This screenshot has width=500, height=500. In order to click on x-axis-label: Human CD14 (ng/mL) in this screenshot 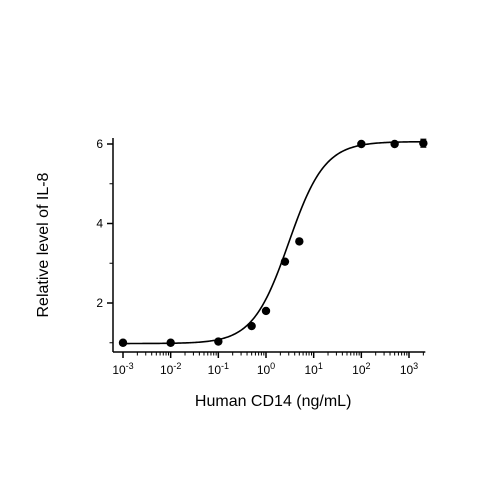, I will do `click(273, 401)`.